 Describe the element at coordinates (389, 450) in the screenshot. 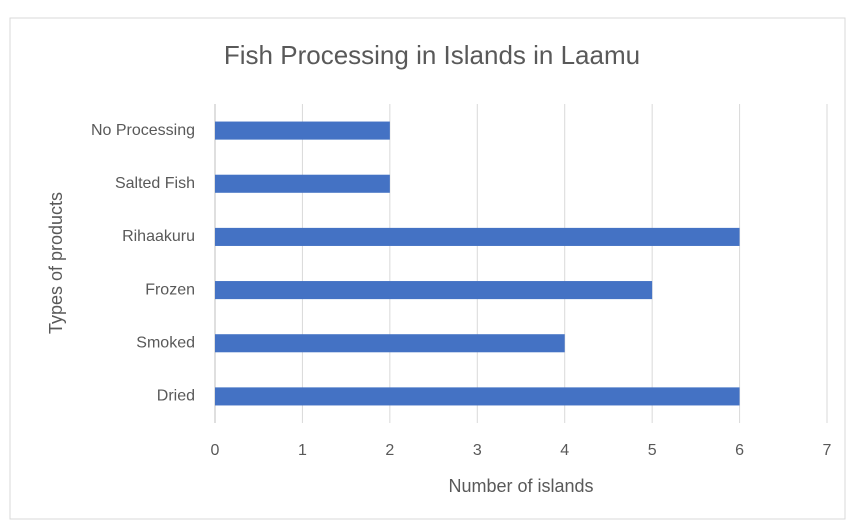

I see `x-tick-label: 2` at that location.